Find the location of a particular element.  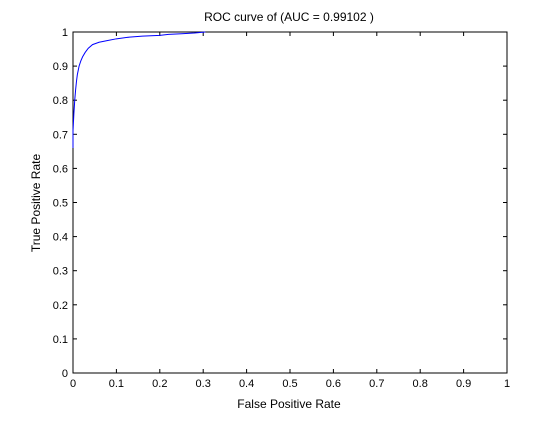

y-tick-label: 0.7 is located at coordinates (60, 135).